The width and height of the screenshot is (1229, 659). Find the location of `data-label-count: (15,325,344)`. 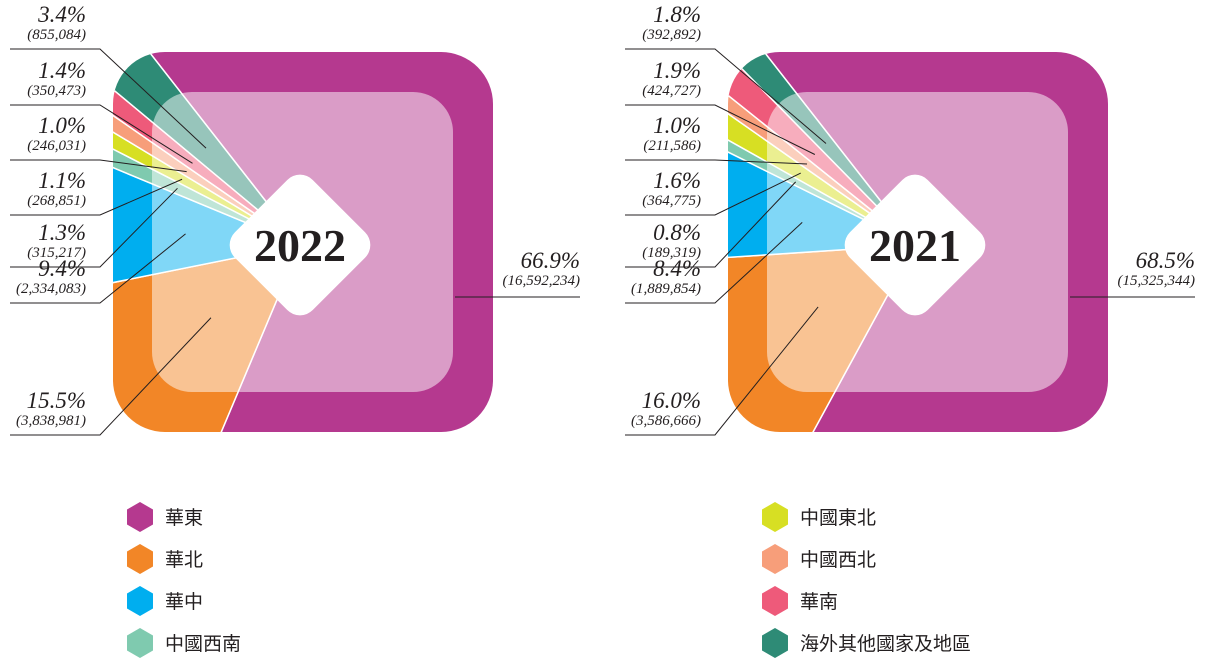

data-label-count: (15,325,344) is located at coordinates (1157, 281).